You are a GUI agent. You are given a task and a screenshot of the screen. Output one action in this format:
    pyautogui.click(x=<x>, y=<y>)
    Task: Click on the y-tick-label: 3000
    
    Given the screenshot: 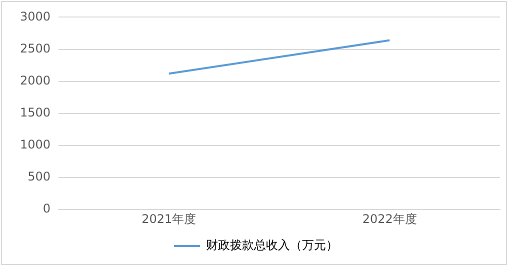 What is the action you would take?
    pyautogui.click(x=35, y=16)
    